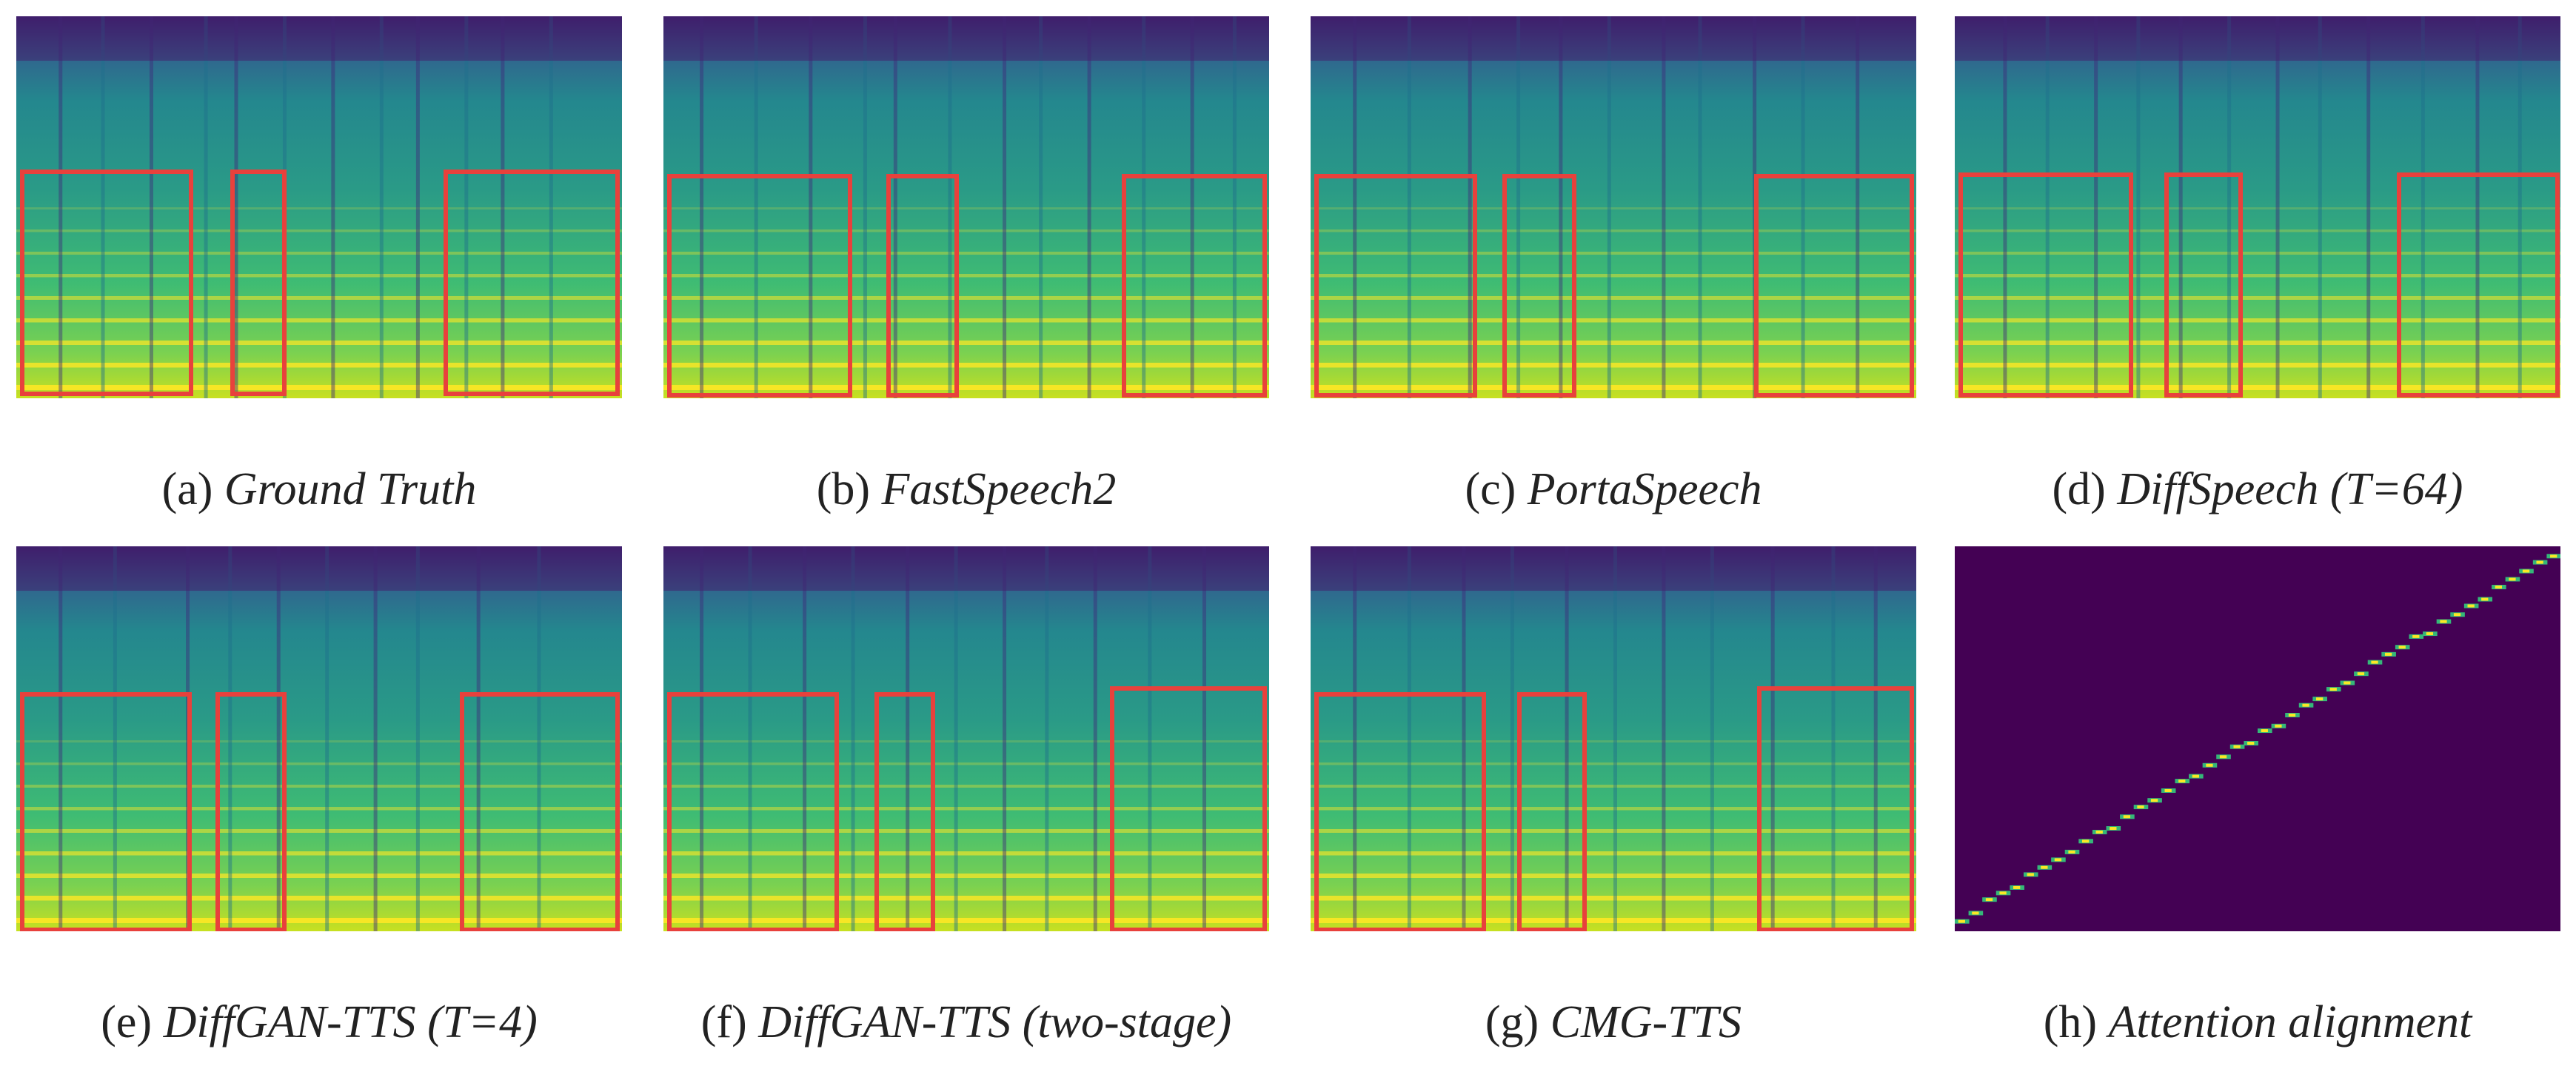 This screenshot has width=2576, height=1066. I want to click on spectrogram-fastspeech2, so click(966, 207).